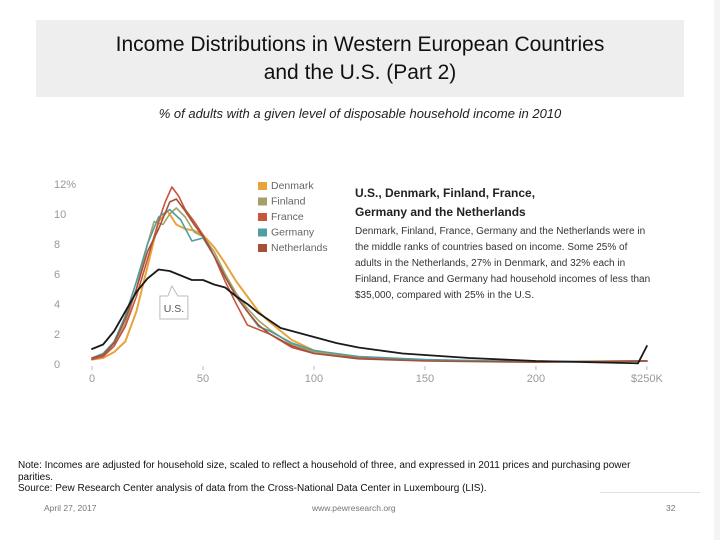 The width and height of the screenshot is (720, 540). Describe the element at coordinates (425, 379) in the screenshot. I see `x-tick-label: 150` at that location.